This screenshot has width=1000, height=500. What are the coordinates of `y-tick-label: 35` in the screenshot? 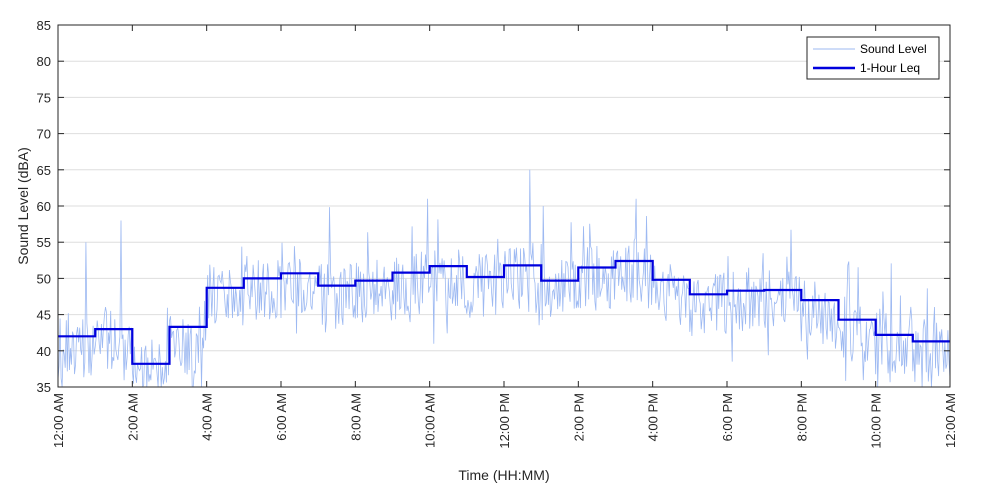 It's located at (44, 387).